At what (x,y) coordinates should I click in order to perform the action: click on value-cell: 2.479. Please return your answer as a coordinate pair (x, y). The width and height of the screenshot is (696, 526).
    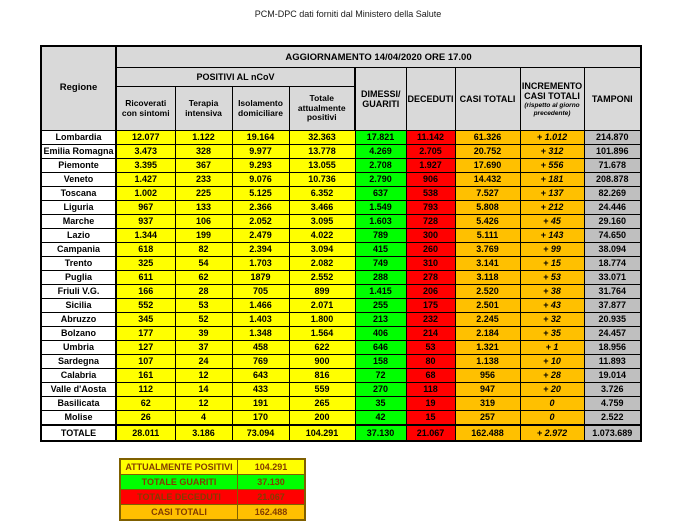
    Looking at the image, I should click on (260, 235).